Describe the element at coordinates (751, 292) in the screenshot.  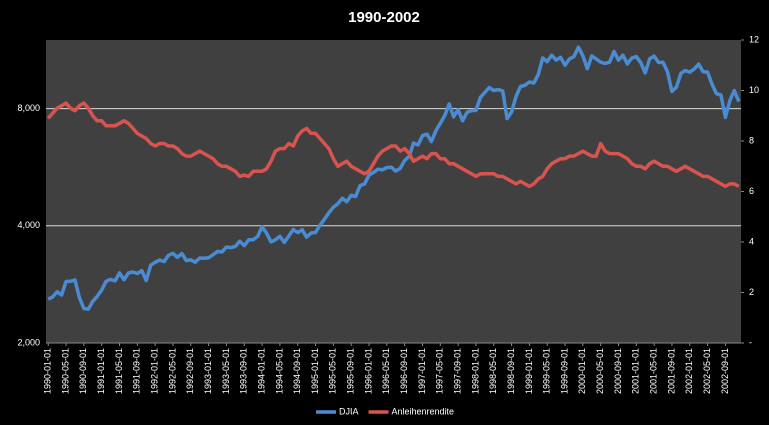
I see `y2-tick-label: 2` at that location.